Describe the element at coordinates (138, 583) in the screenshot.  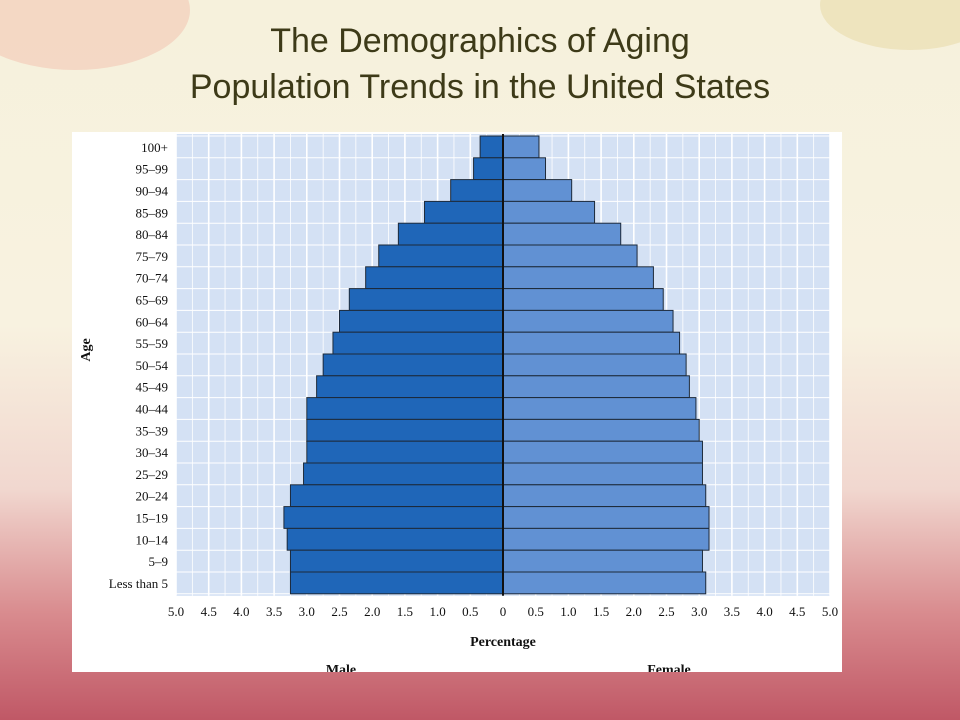
I see `age-tick-label: Less than 5` at that location.